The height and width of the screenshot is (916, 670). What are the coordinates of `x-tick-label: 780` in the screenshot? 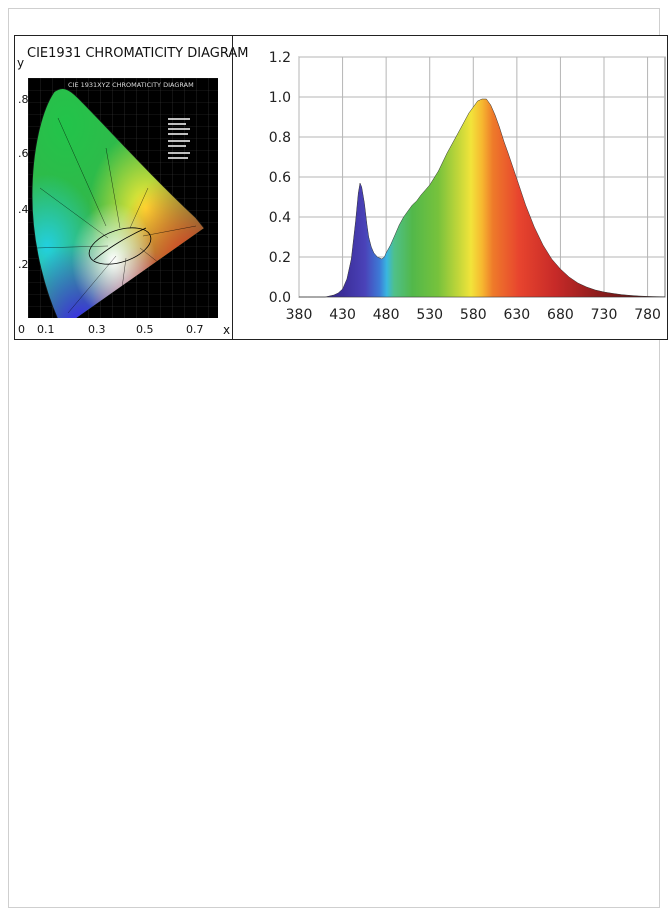 It's located at (647, 315).